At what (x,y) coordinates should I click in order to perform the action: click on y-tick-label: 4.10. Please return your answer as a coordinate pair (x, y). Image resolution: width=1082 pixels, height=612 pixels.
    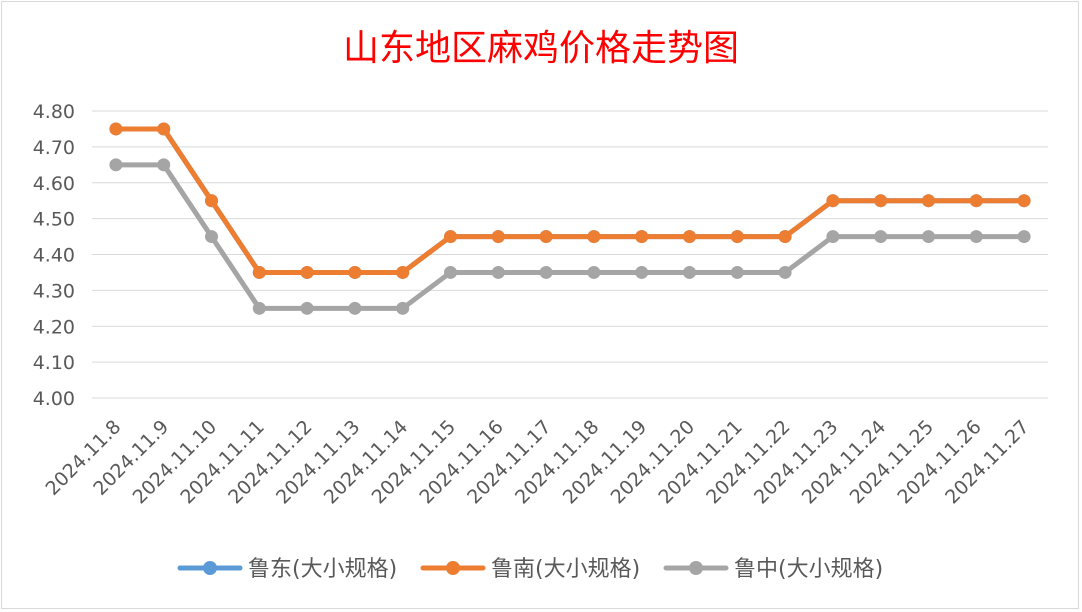
    Looking at the image, I should click on (54, 363).